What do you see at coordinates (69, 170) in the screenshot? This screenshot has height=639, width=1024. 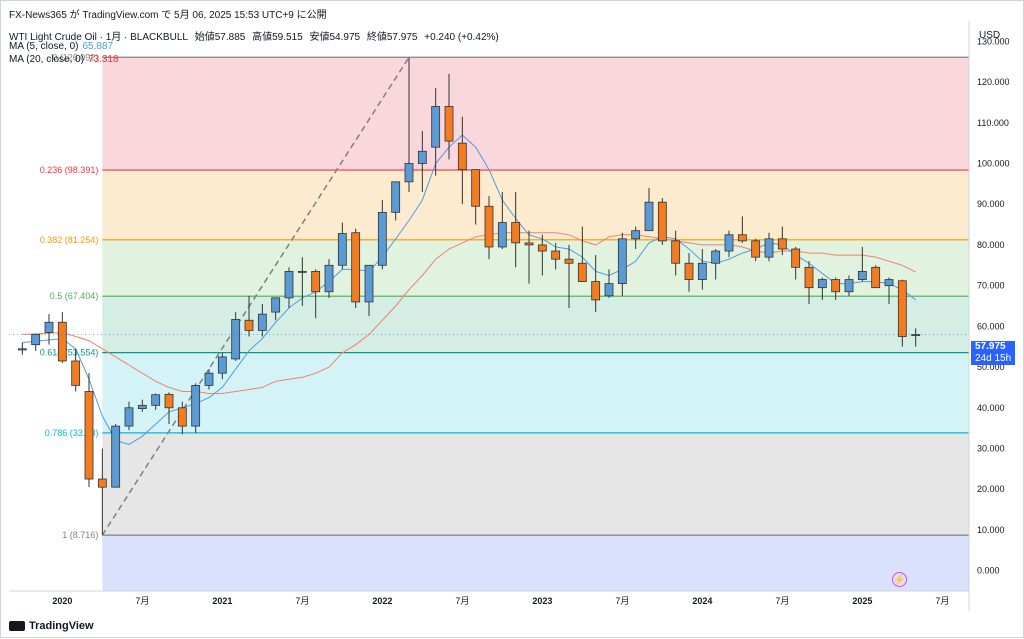 I see `fib-level-label: 0.236 (98.391)` at bounding box center [69, 170].